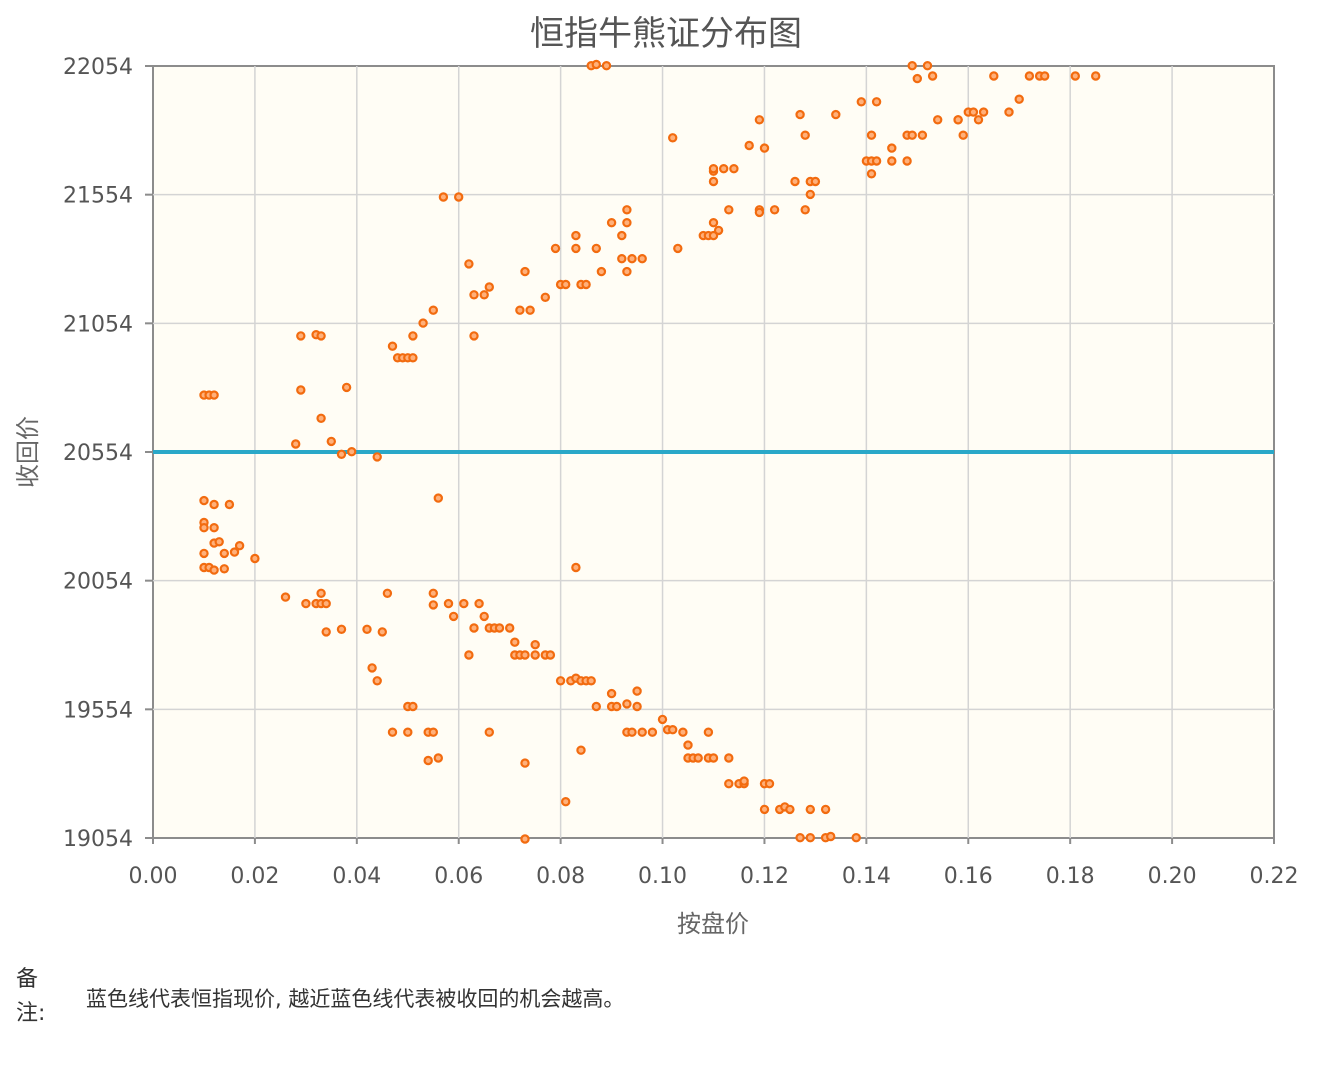 The image size is (1332, 1069). I want to click on x-tick-label: 0.16, so click(968, 876).